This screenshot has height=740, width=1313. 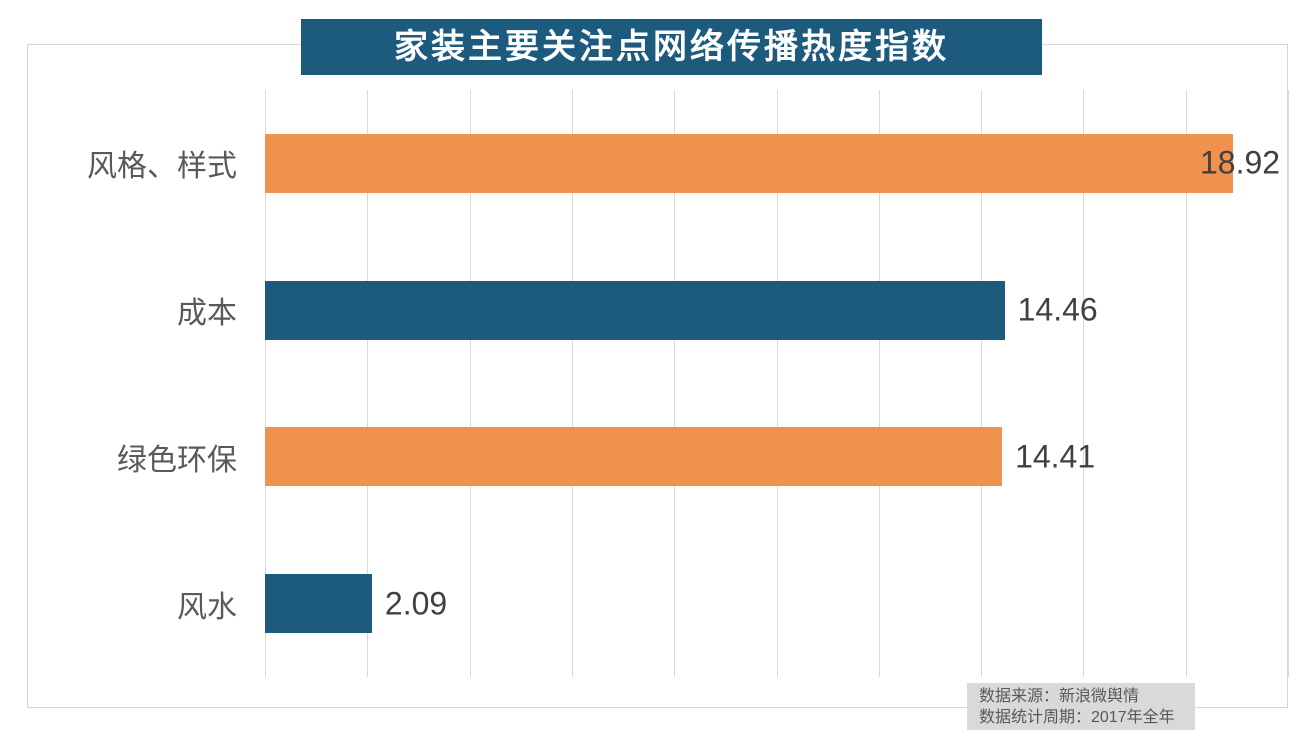 What do you see at coordinates (1059, 696) in the screenshot?
I see `source-note-line1: 数据来源：新浪微舆情` at bounding box center [1059, 696].